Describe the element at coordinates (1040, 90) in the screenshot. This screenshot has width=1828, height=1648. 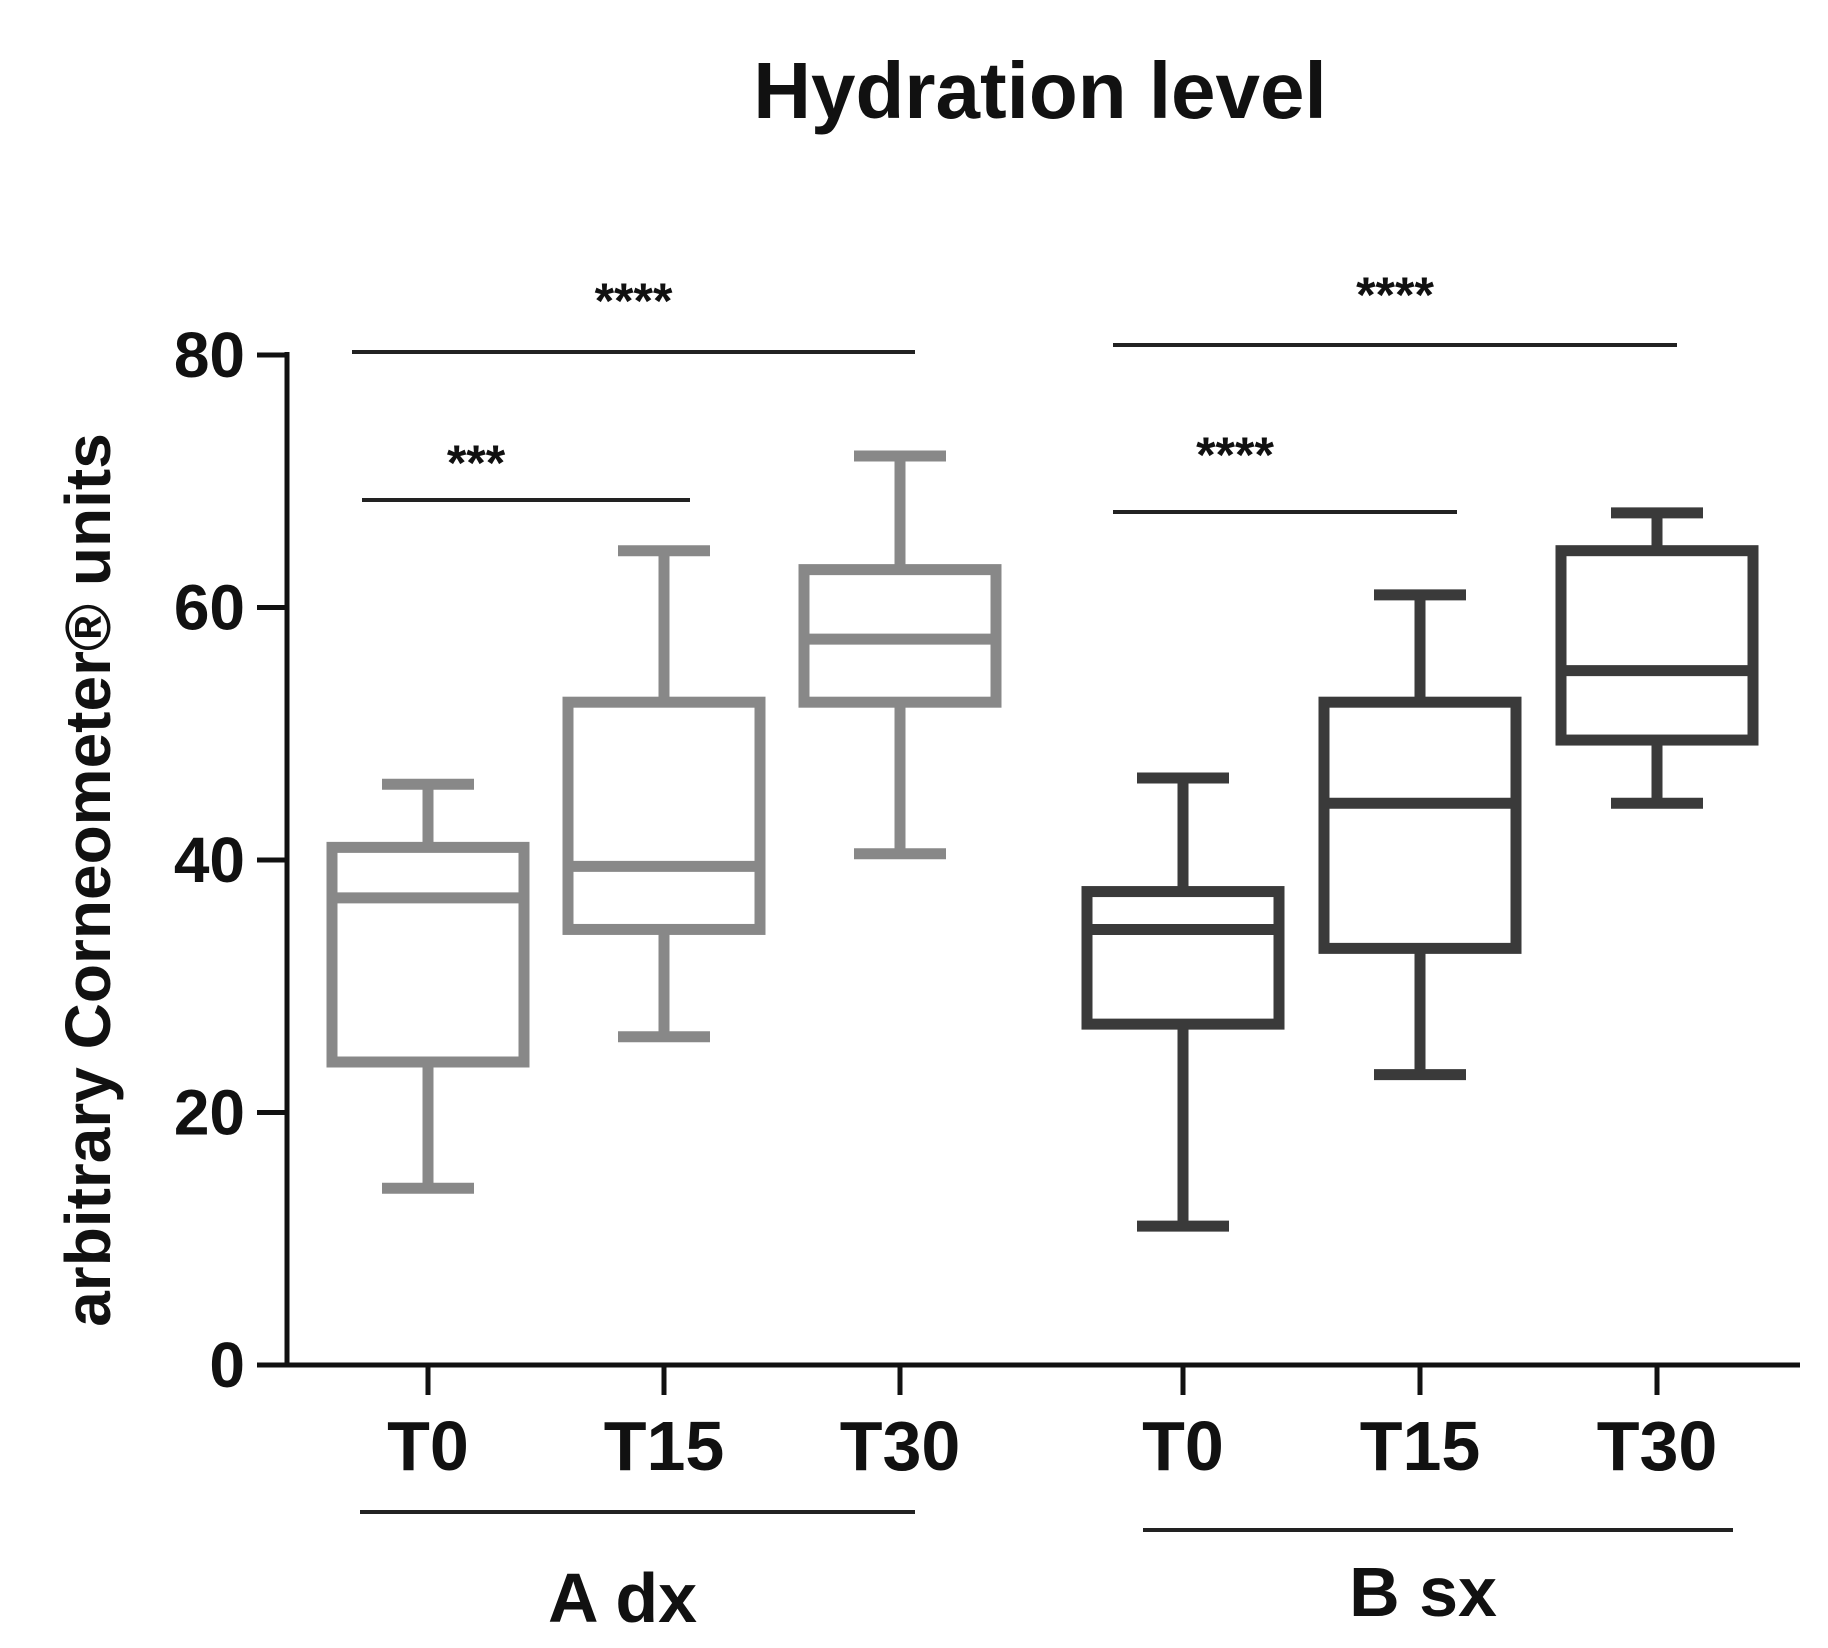
I see `chart-title: Hydration level` at that location.